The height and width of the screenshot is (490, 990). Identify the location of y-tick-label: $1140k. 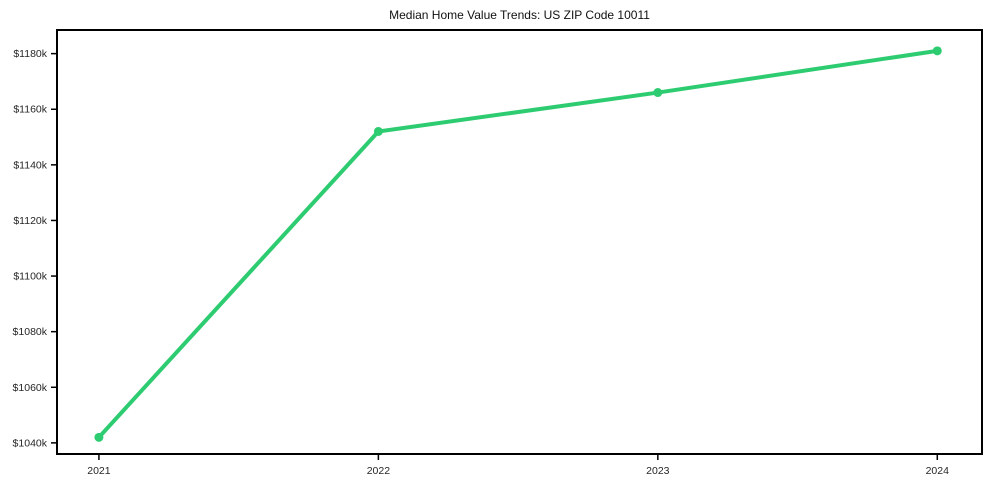
(30, 165).